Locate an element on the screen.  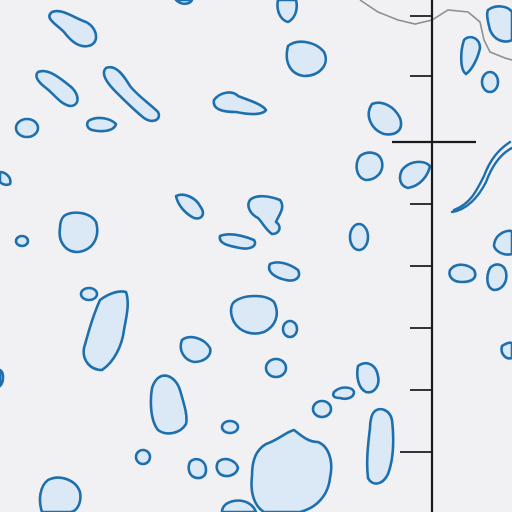
boundary-line is located at coordinates (435, 30).